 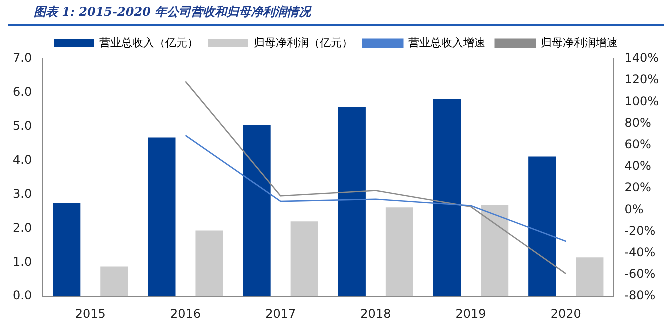 I want to click on y-tick-label: 3.0, so click(x=22, y=193).